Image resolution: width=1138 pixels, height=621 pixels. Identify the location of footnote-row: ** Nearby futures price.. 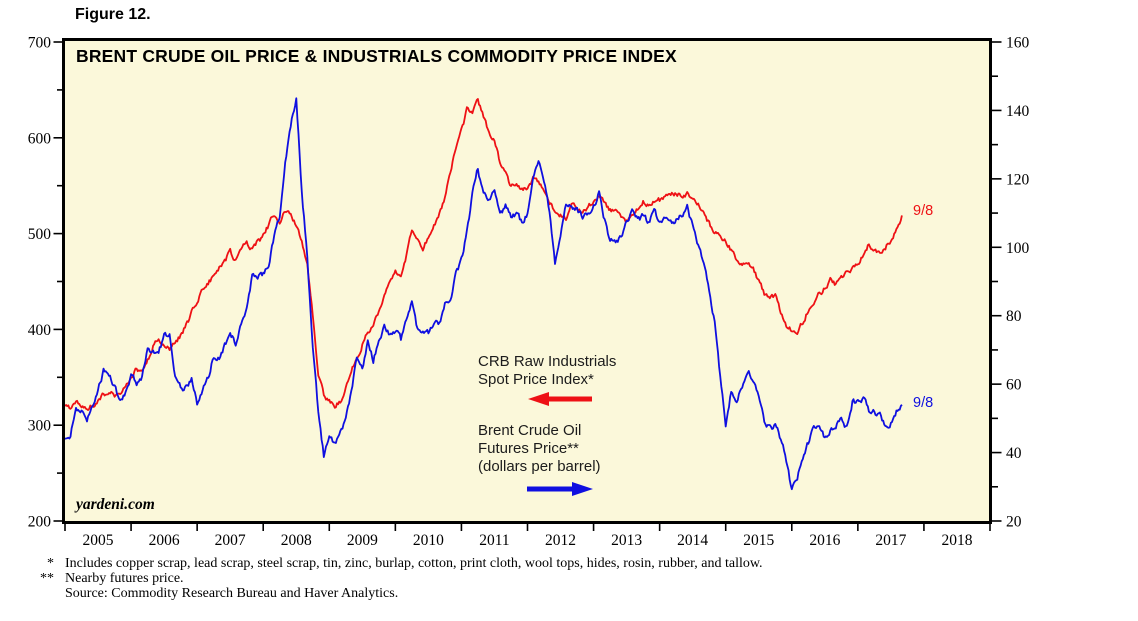
(569, 578).